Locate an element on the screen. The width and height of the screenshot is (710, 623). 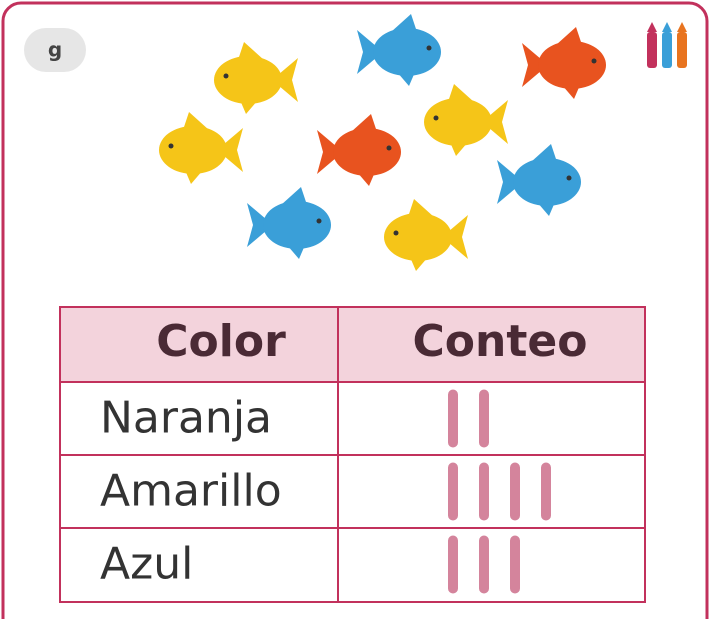
pencils-icon is located at coordinates (667, 45).